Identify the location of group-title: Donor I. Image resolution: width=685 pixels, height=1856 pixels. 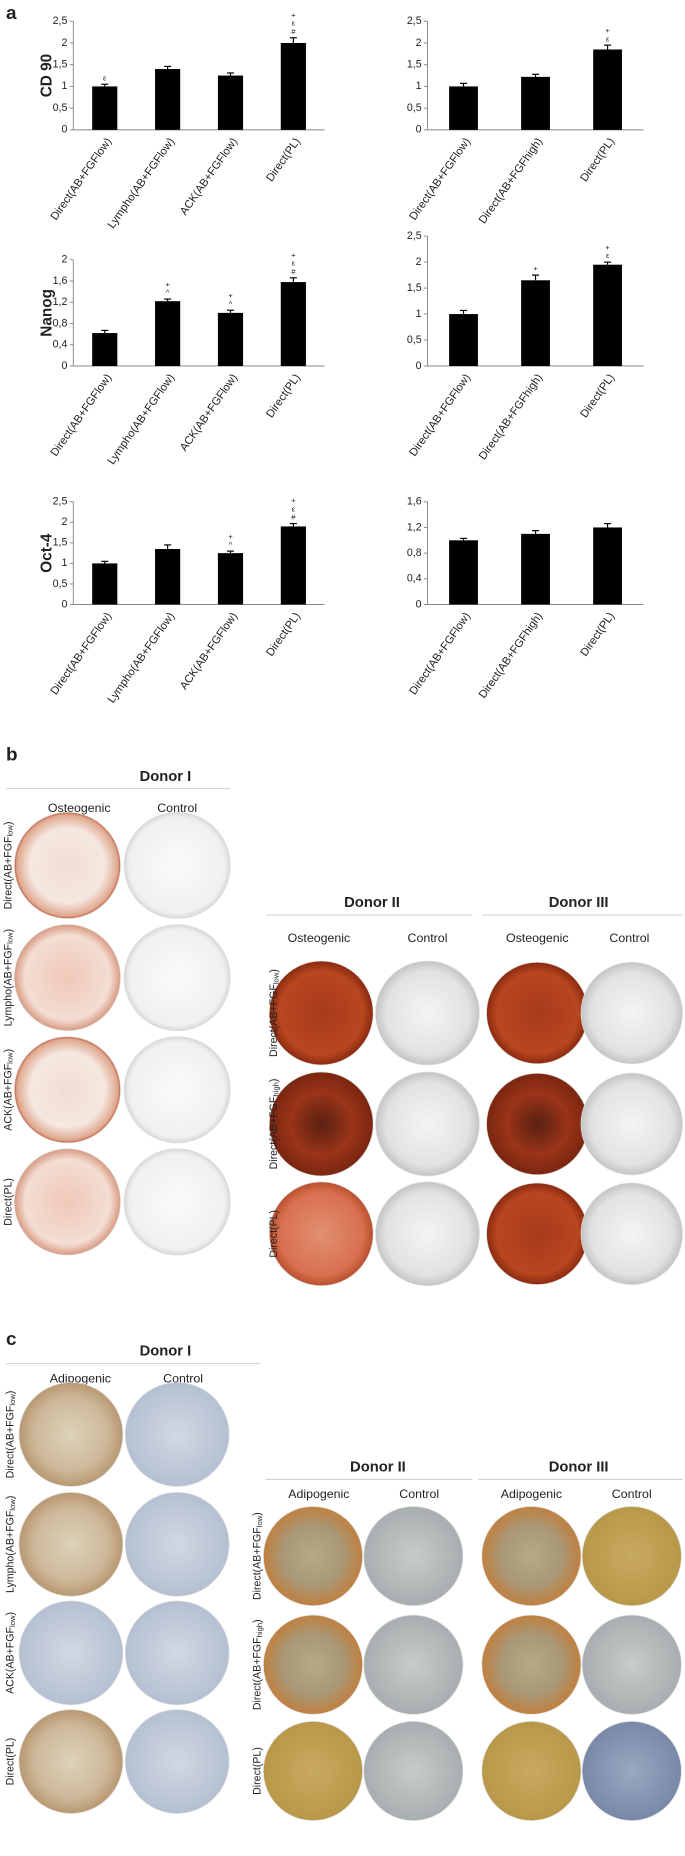
(166, 1352).